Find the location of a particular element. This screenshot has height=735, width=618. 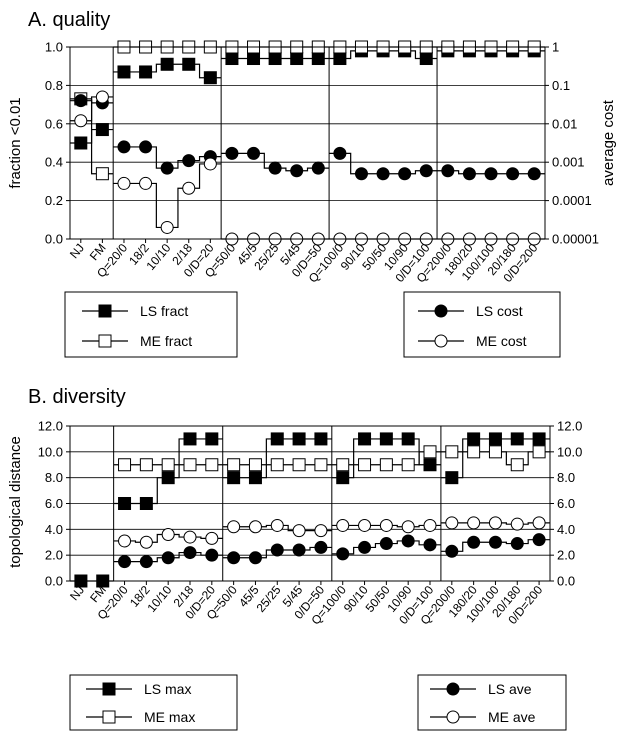

series-me-fract is located at coordinates (307, 110).